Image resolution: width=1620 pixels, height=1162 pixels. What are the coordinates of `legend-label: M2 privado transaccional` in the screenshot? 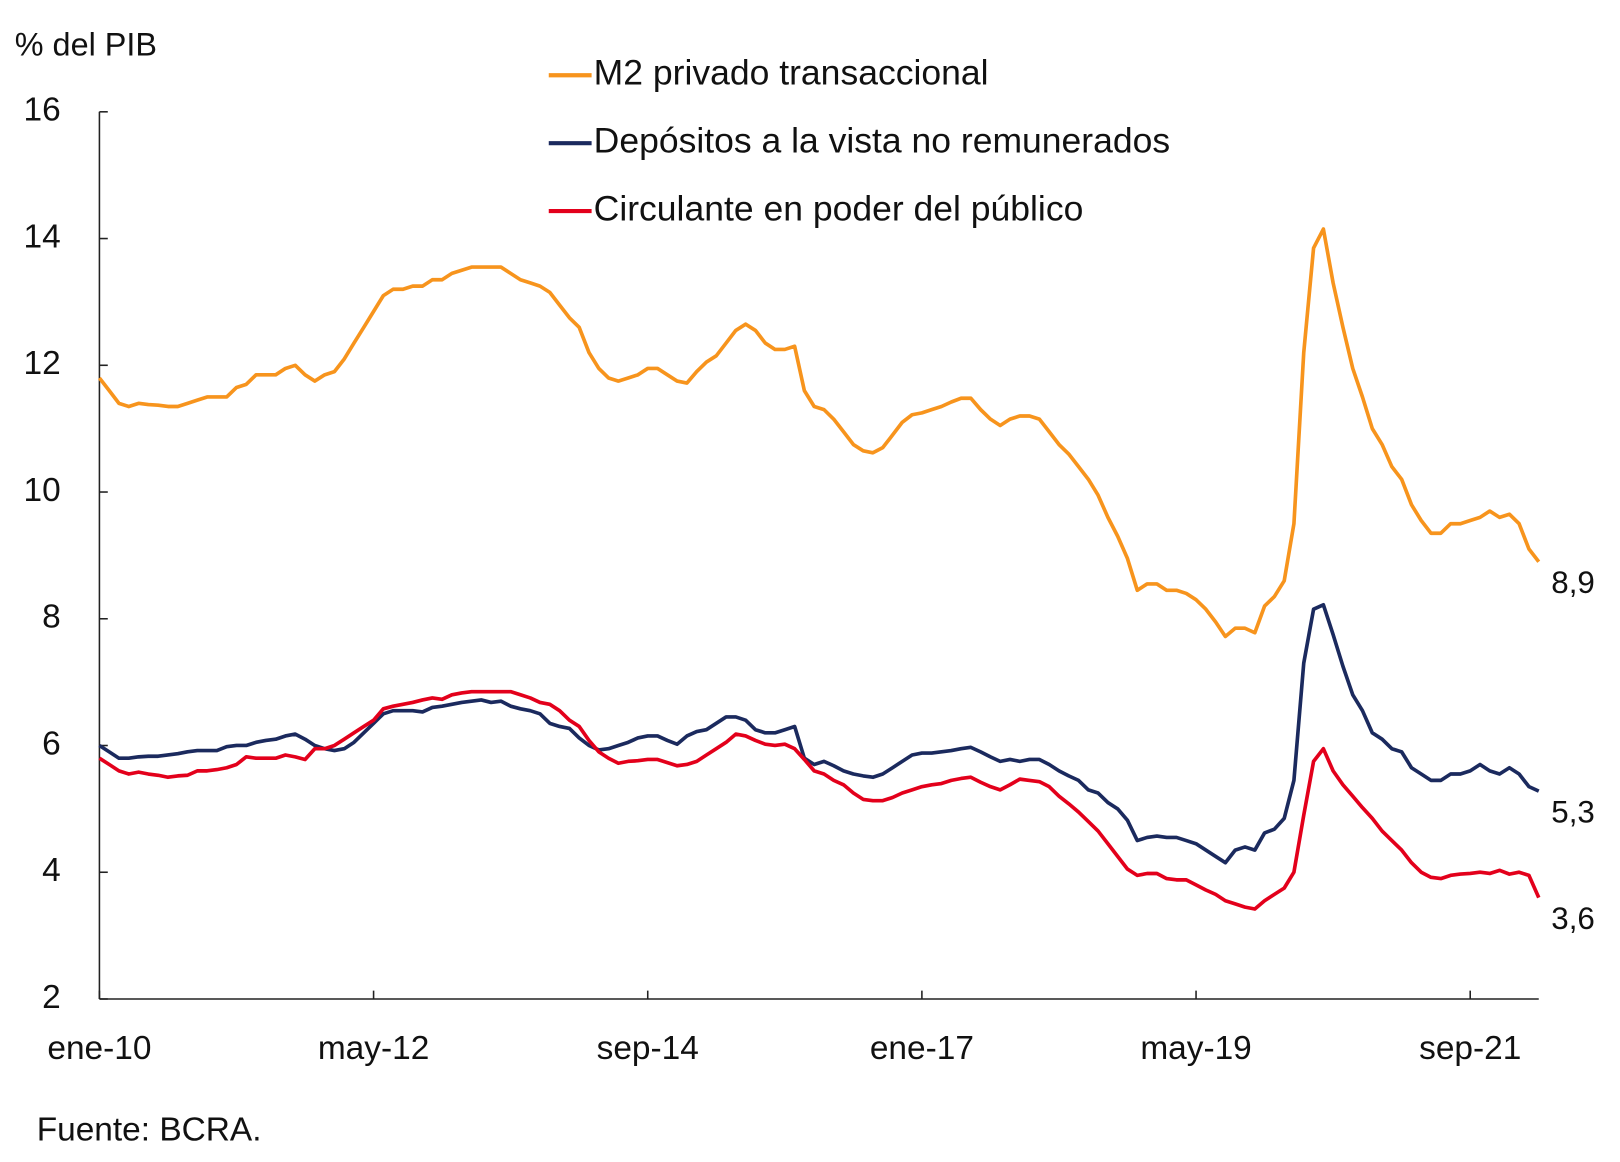 It's located at (791, 73).